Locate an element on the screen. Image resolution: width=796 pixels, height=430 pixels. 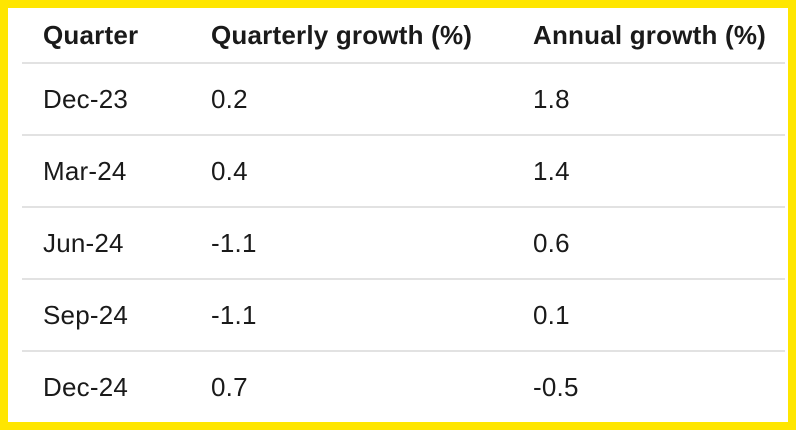
quarter-cell: Dec-23 is located at coordinates (86, 98).